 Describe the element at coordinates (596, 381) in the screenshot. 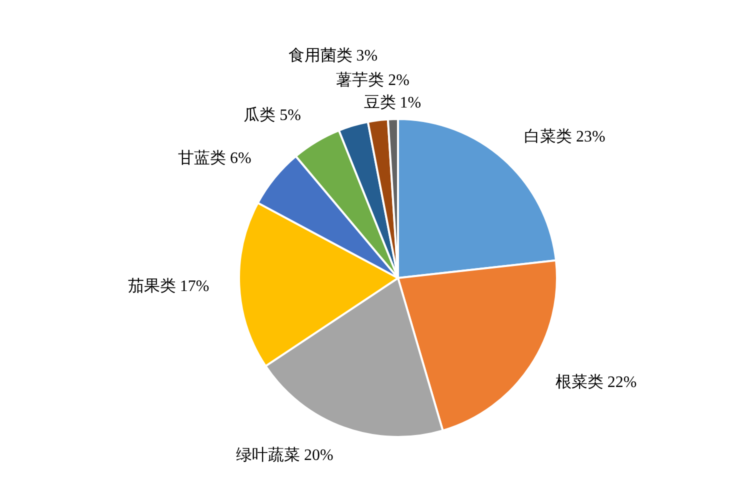

I see `slice-label: 根菜类 22%` at that location.